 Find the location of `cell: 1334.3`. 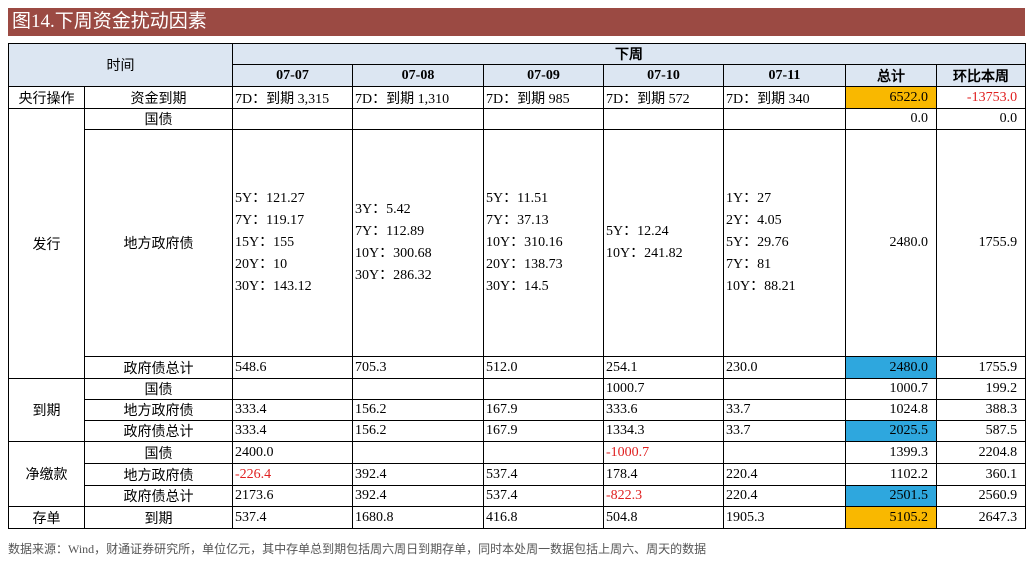

cell: 1334.3 is located at coordinates (663, 431).